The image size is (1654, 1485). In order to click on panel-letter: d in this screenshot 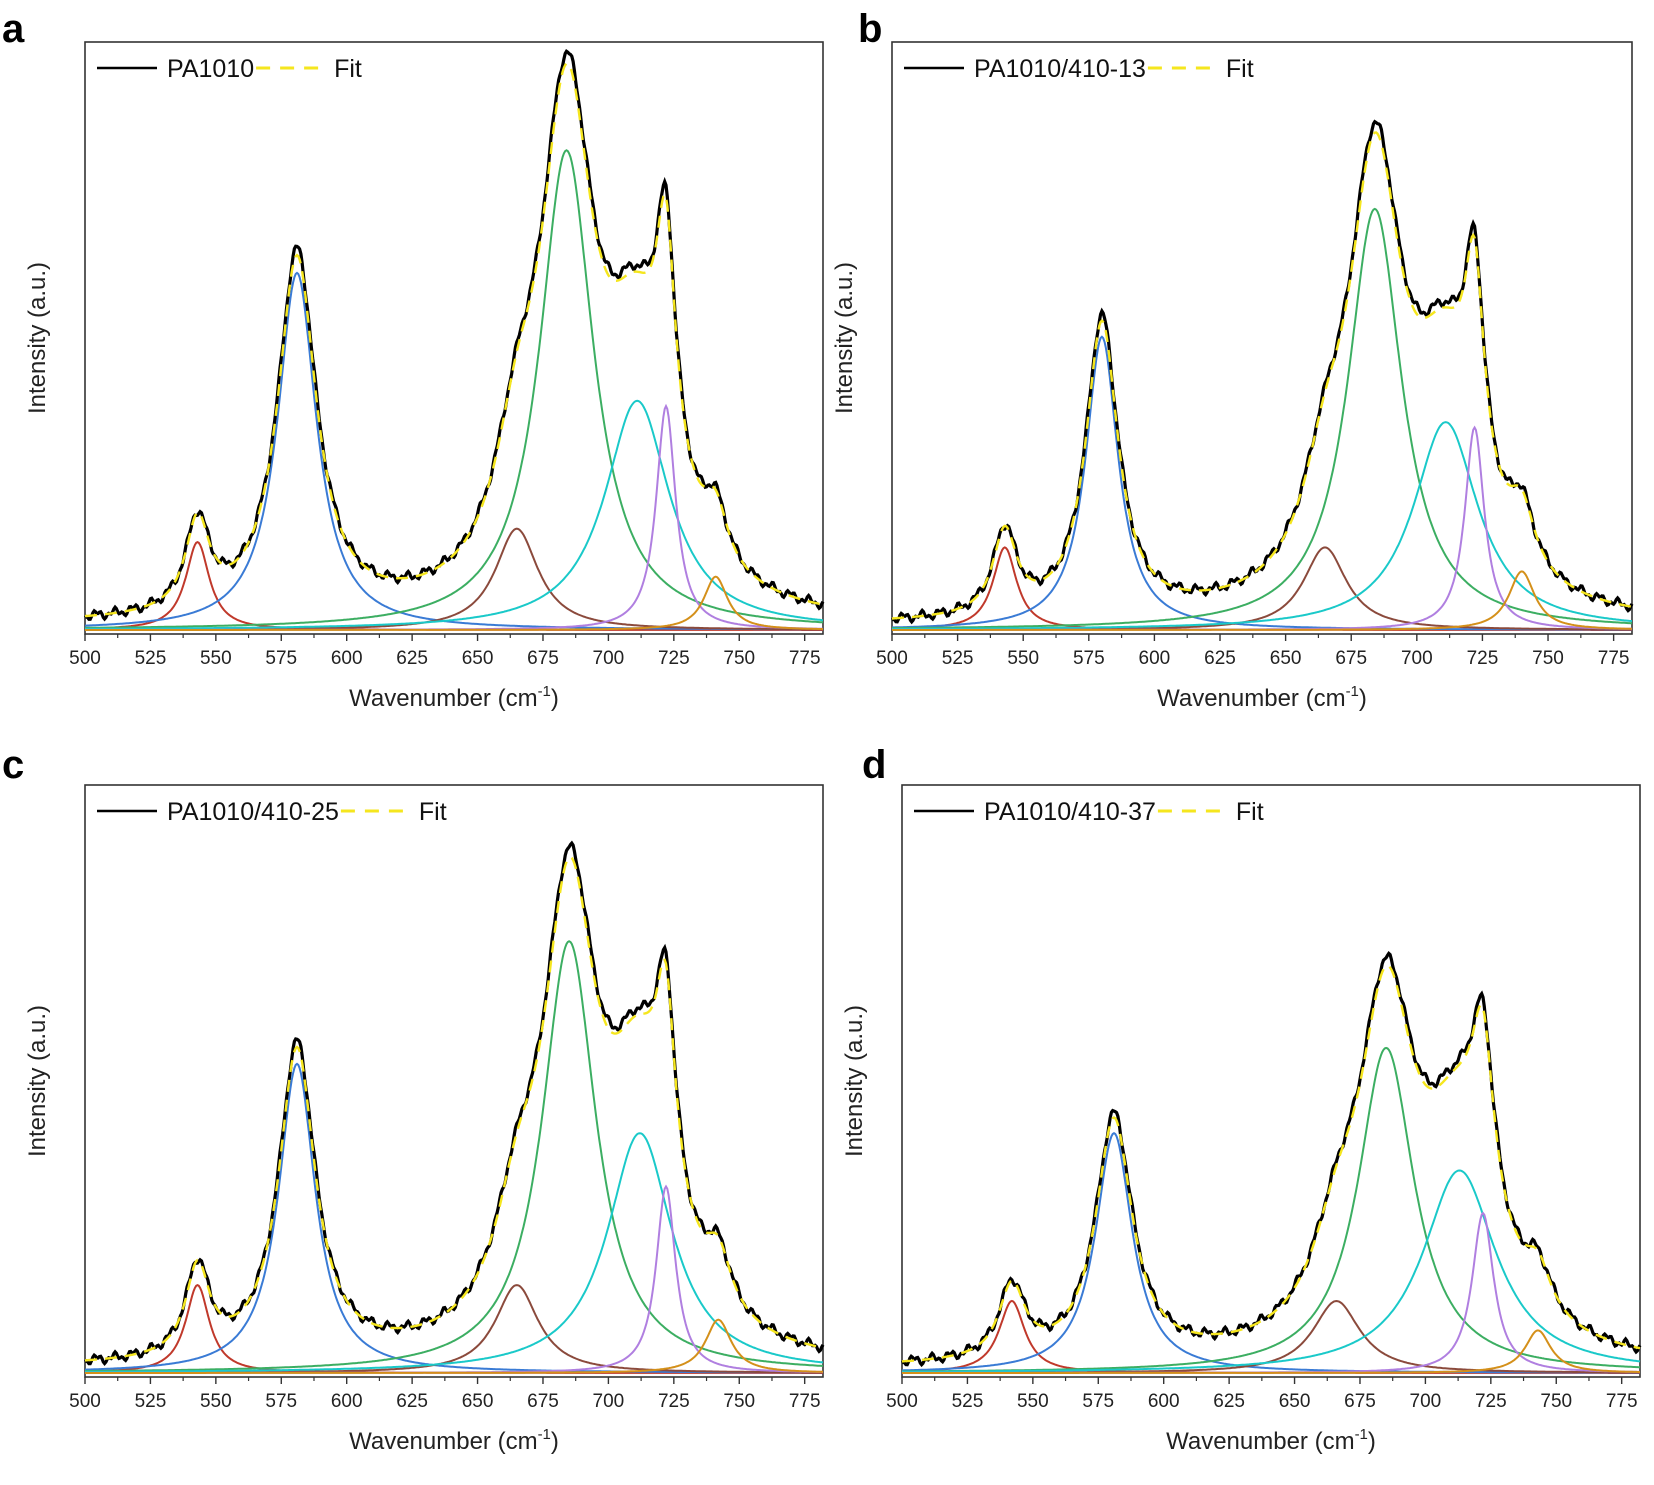, I will do `click(874, 765)`.